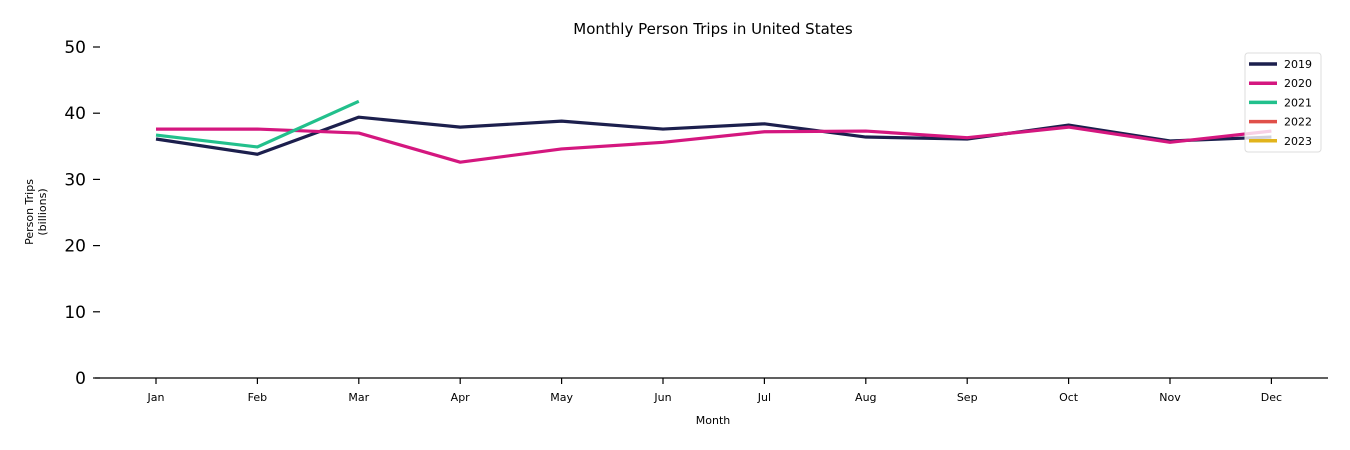  Describe the element at coordinates (358, 397) in the screenshot. I see `x-tick-label: Mar` at that location.